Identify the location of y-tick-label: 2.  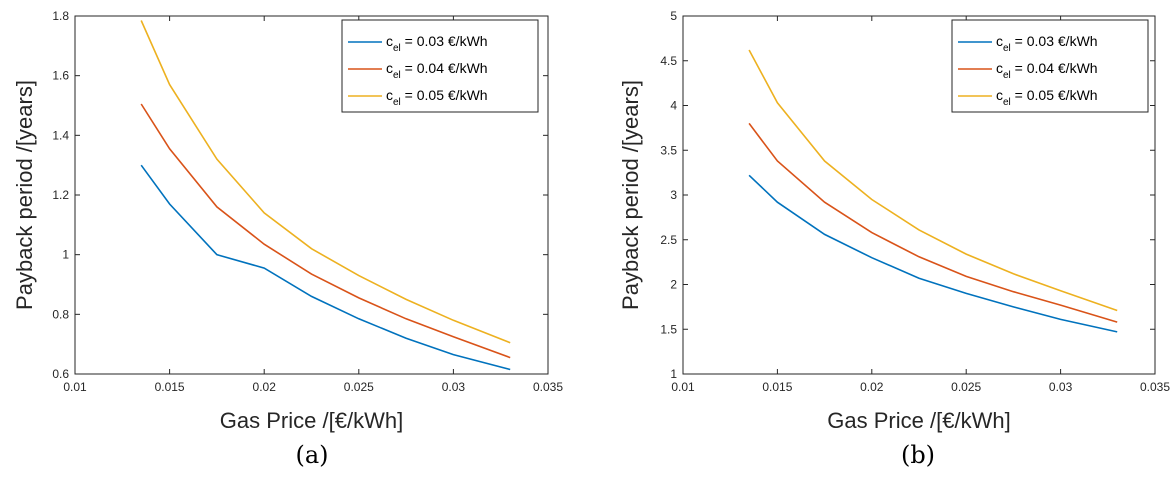
(673, 285).